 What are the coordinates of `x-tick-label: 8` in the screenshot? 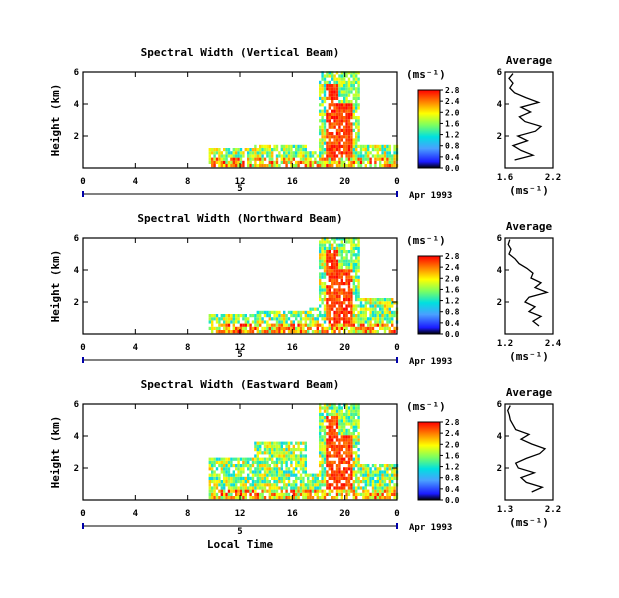 It's located at (187, 348).